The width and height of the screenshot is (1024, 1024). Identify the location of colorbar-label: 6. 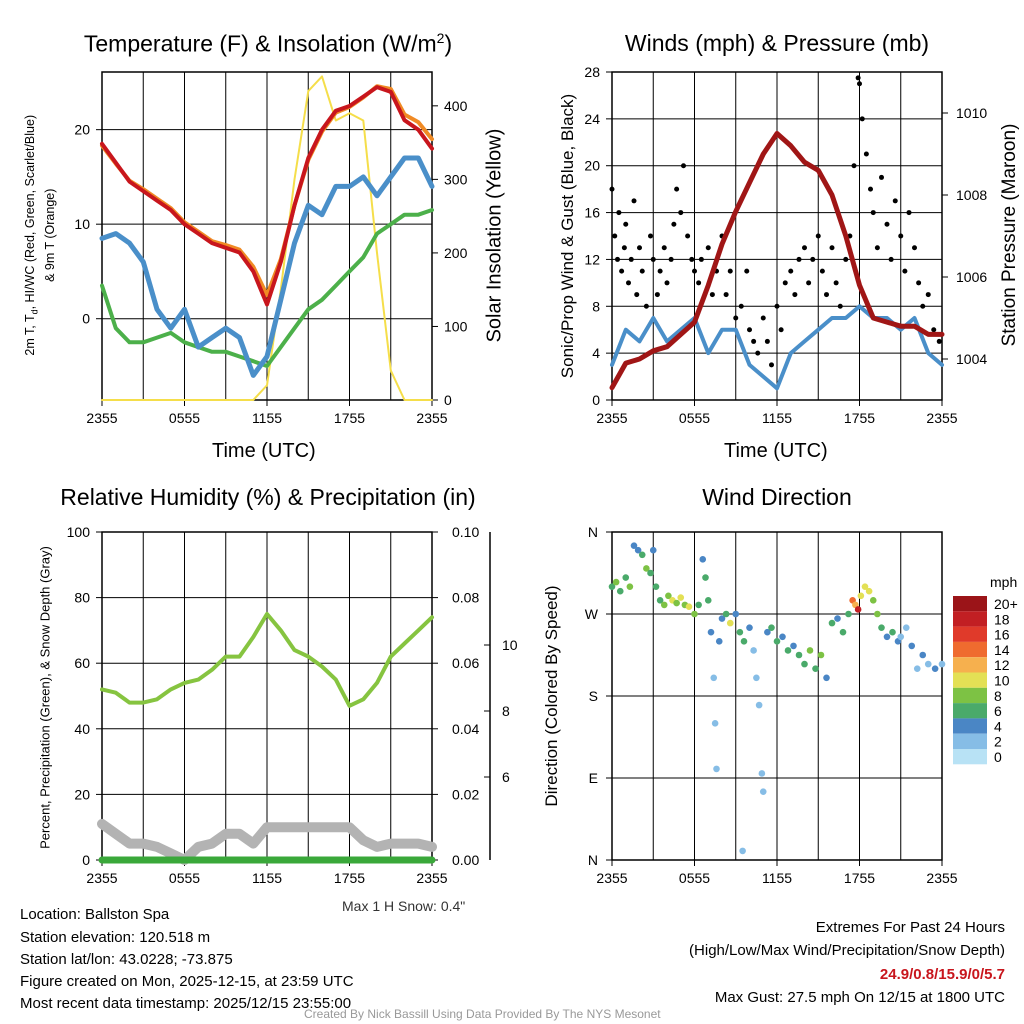
(998, 711).